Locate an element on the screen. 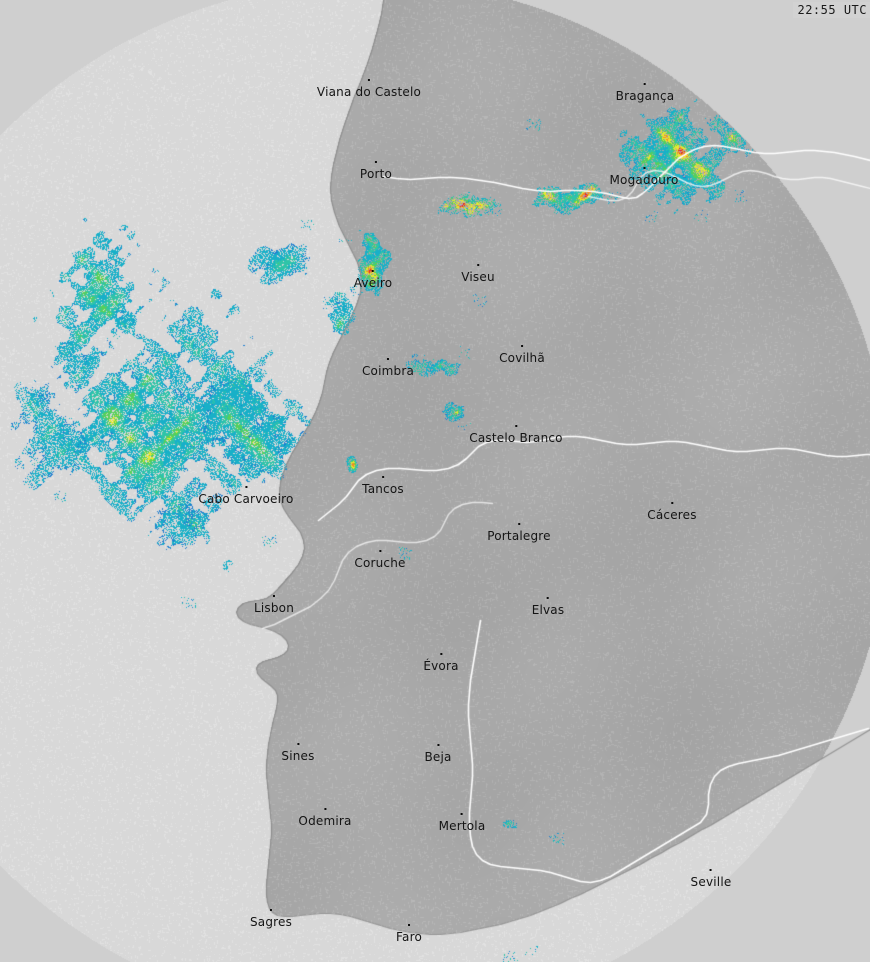 The image size is (870, 962). city-label-text: Coimbra is located at coordinates (388, 371).